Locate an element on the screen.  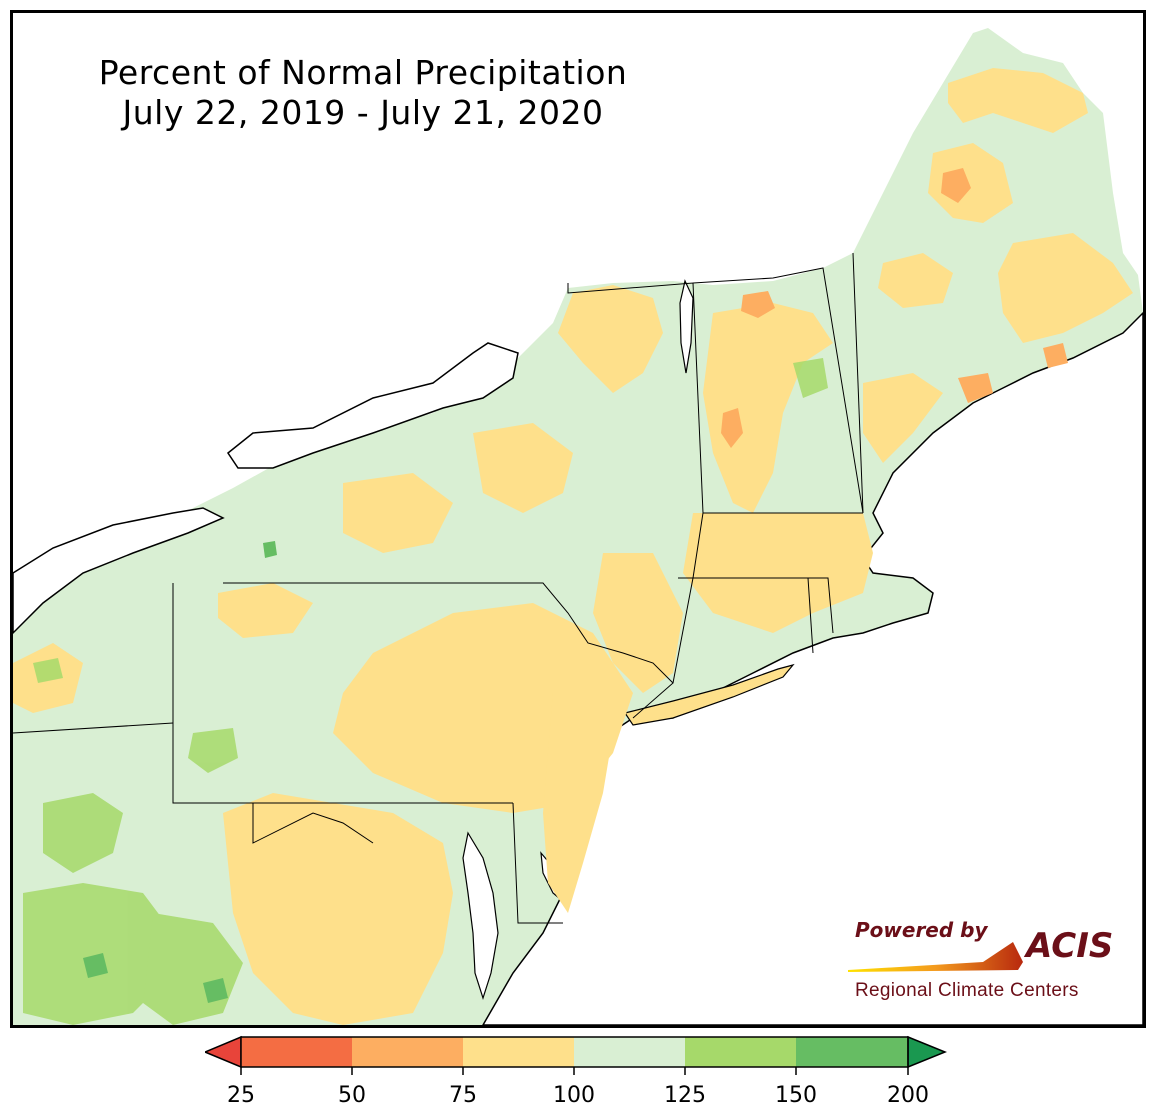
legend-tick-label: 200 is located at coordinates (908, 1095).